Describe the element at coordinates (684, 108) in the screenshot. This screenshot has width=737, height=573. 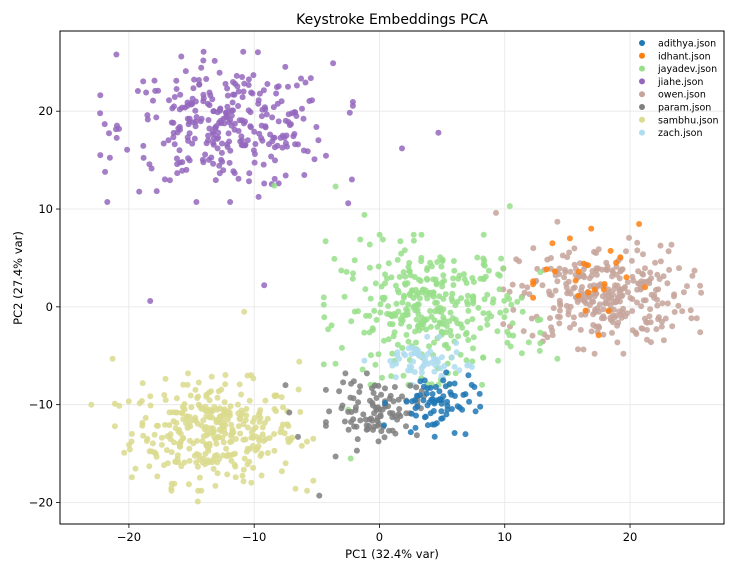
I see `legend-label: param.json` at that location.